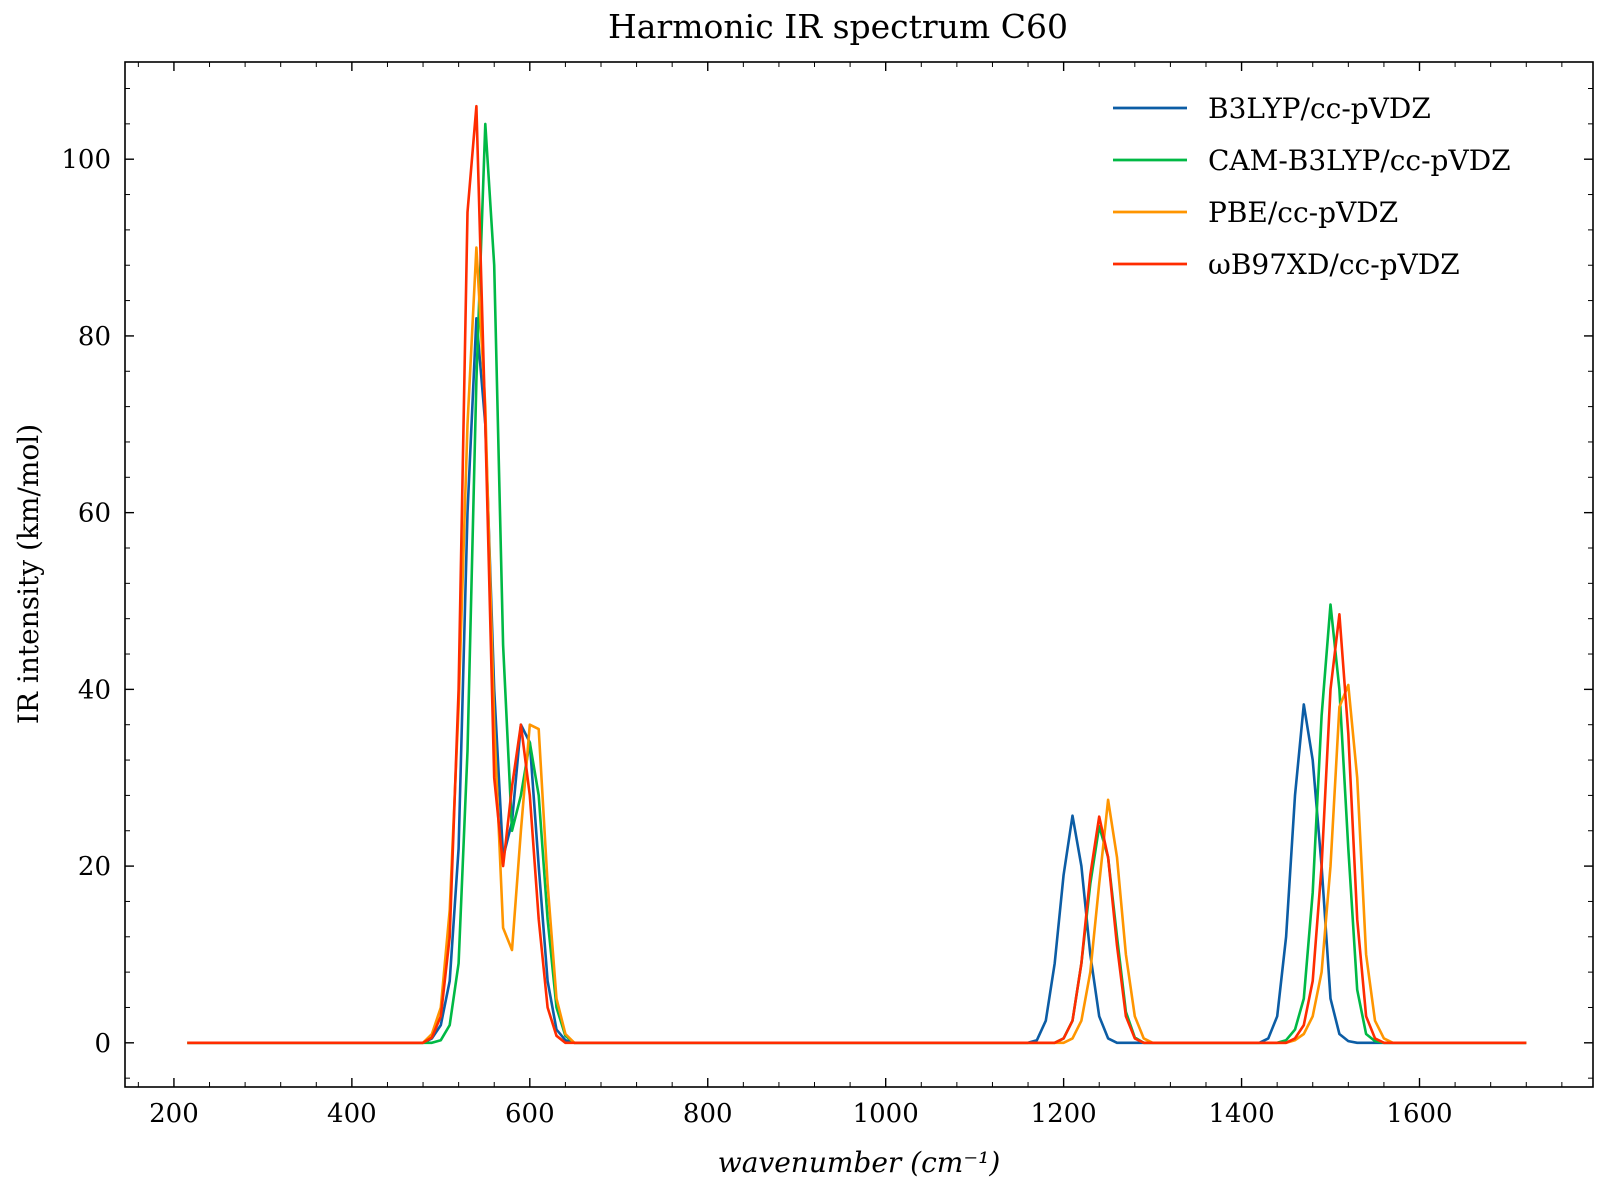 Image resolution: width=1606 pixels, height=1192 pixels. Describe the element at coordinates (859, 1162) in the screenshot. I see `x-axis-label: wavenumber (cm⁻¹)` at that location.